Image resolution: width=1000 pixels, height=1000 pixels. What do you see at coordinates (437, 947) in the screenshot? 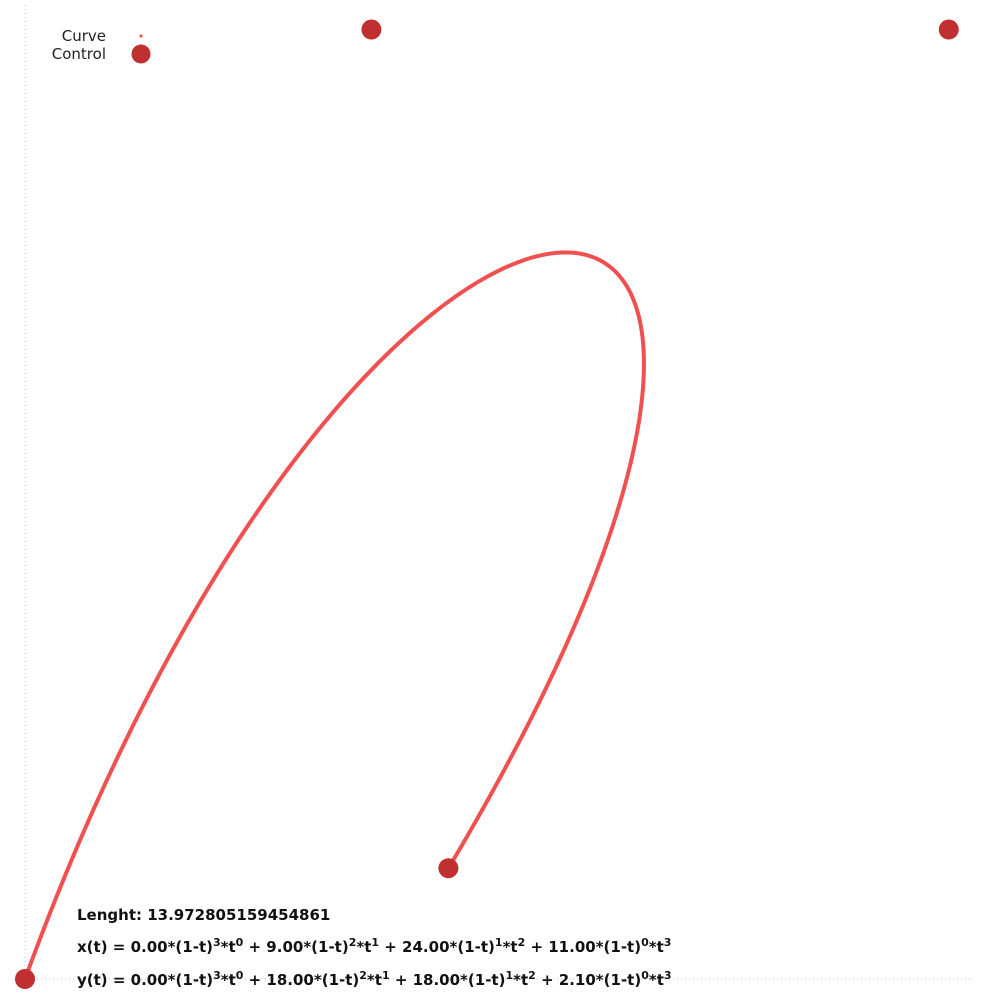
I see `formula-term-8: + 24.00*(1-t)` at bounding box center [437, 947].